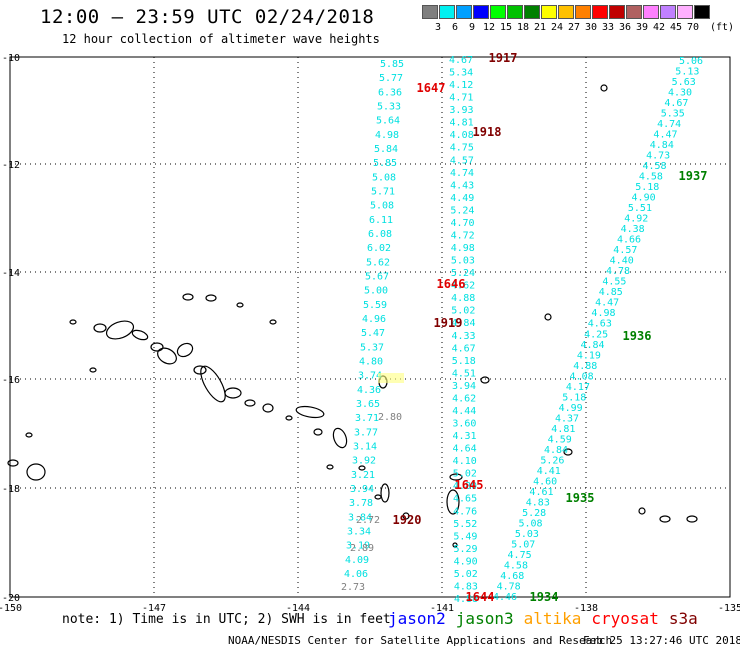 The image size is (740, 650). Describe the element at coordinates (11, 165) in the screenshot. I see `lat-tick-label: -12` at that location.